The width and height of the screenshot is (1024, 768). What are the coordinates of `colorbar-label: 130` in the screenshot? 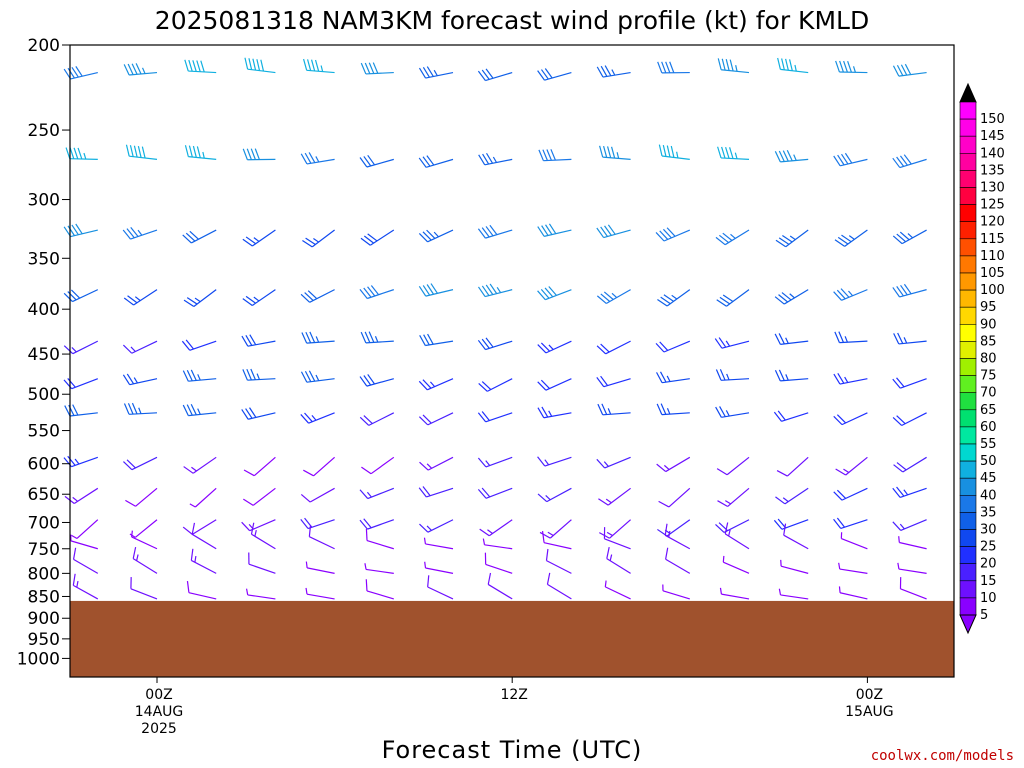 It's located at (992, 188).